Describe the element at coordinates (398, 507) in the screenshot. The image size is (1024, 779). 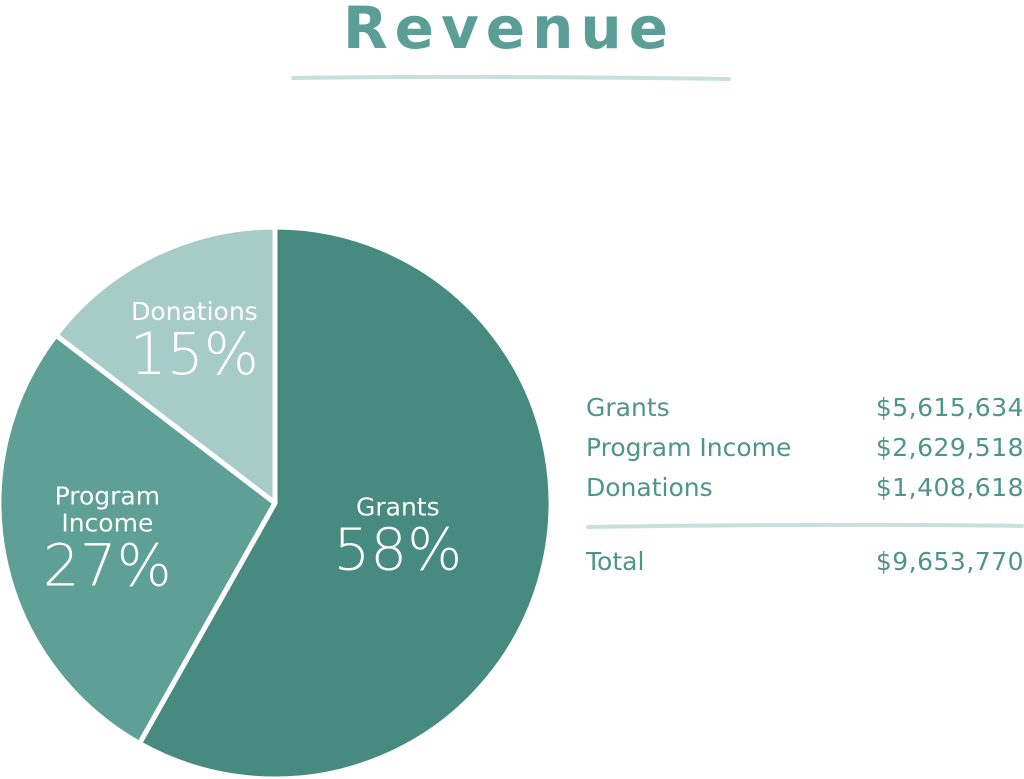
I see `slice-name-grants: Grants` at that location.